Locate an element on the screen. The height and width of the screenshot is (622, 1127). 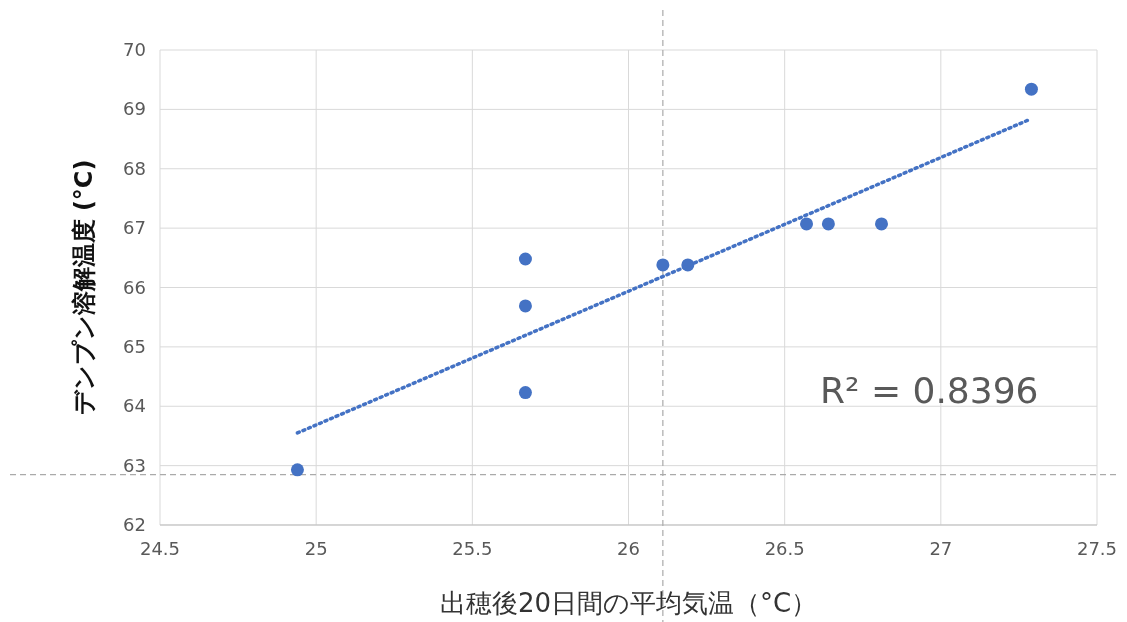
x-tick-label: 25.5 is located at coordinates (472, 548).